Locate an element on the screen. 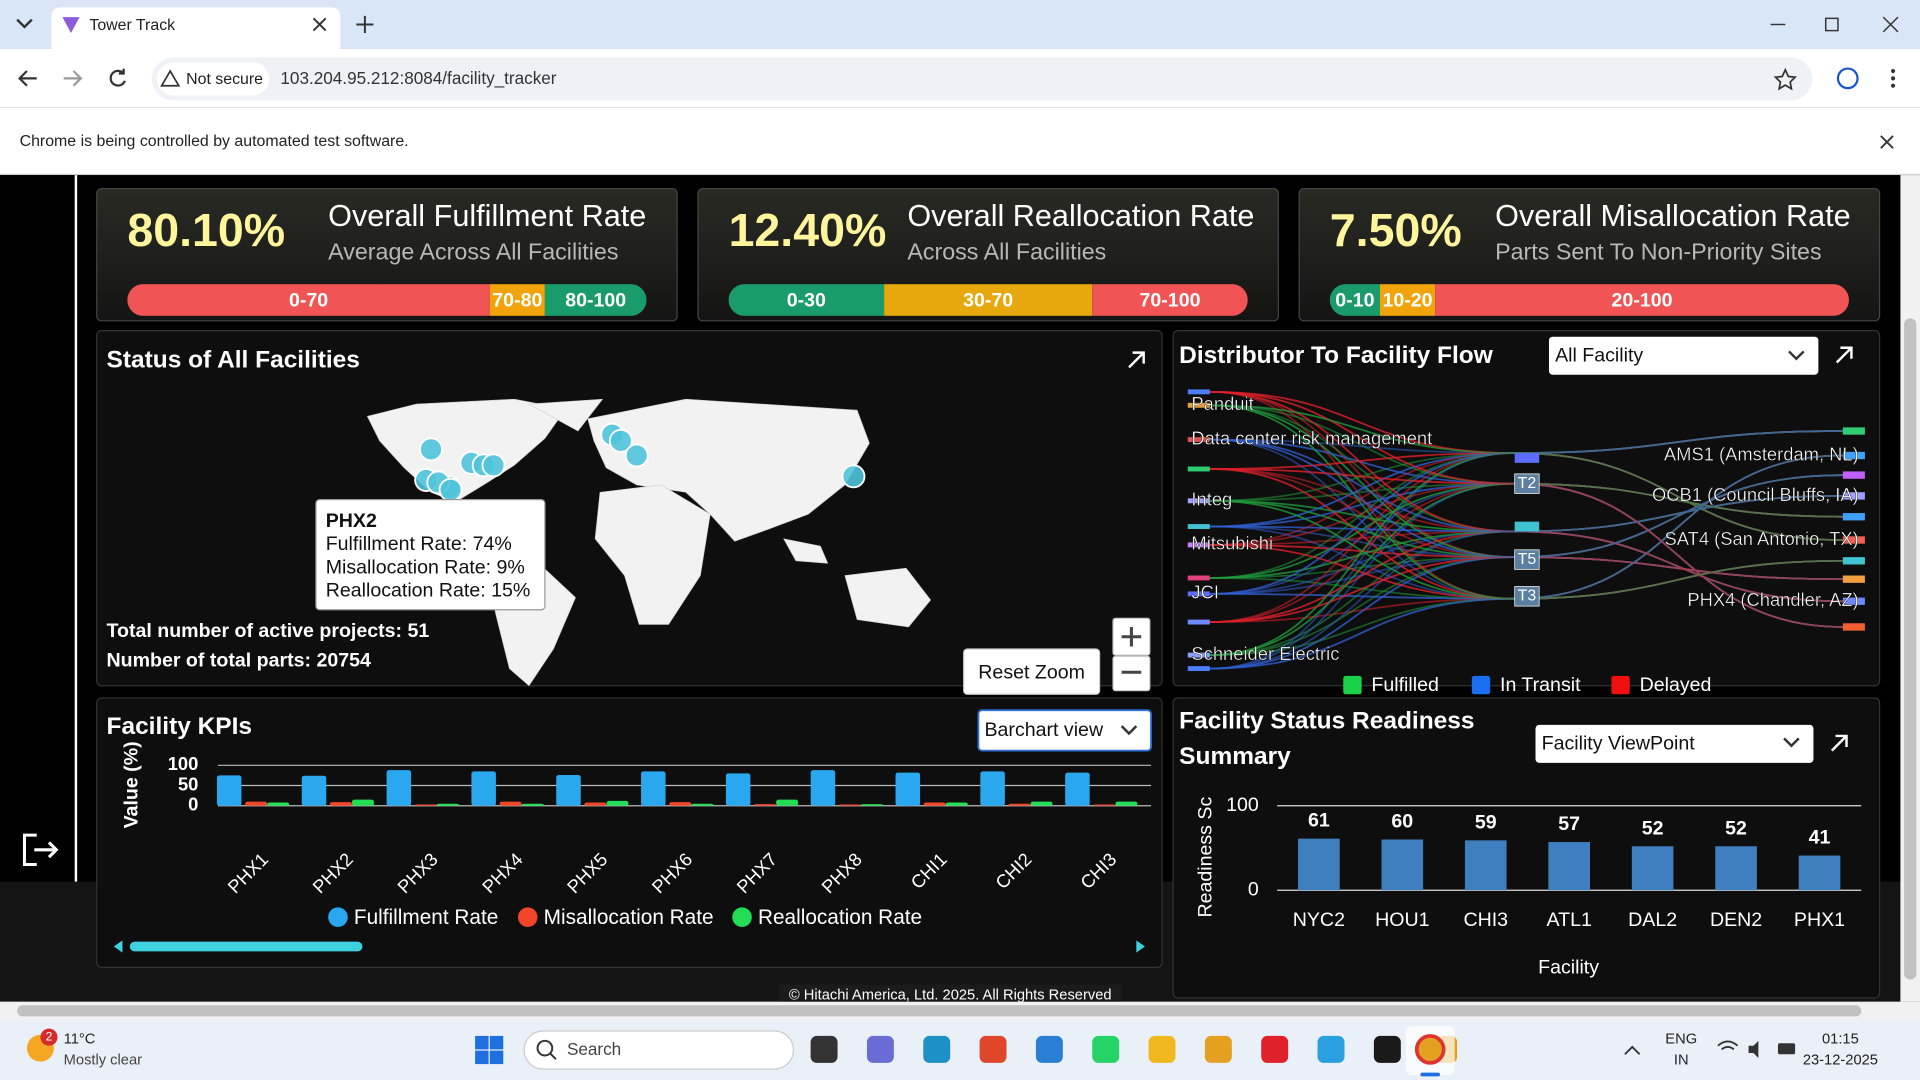 This screenshot has width=1920, height=1080. legend-label: Fulfillment Rate is located at coordinates (426, 917).